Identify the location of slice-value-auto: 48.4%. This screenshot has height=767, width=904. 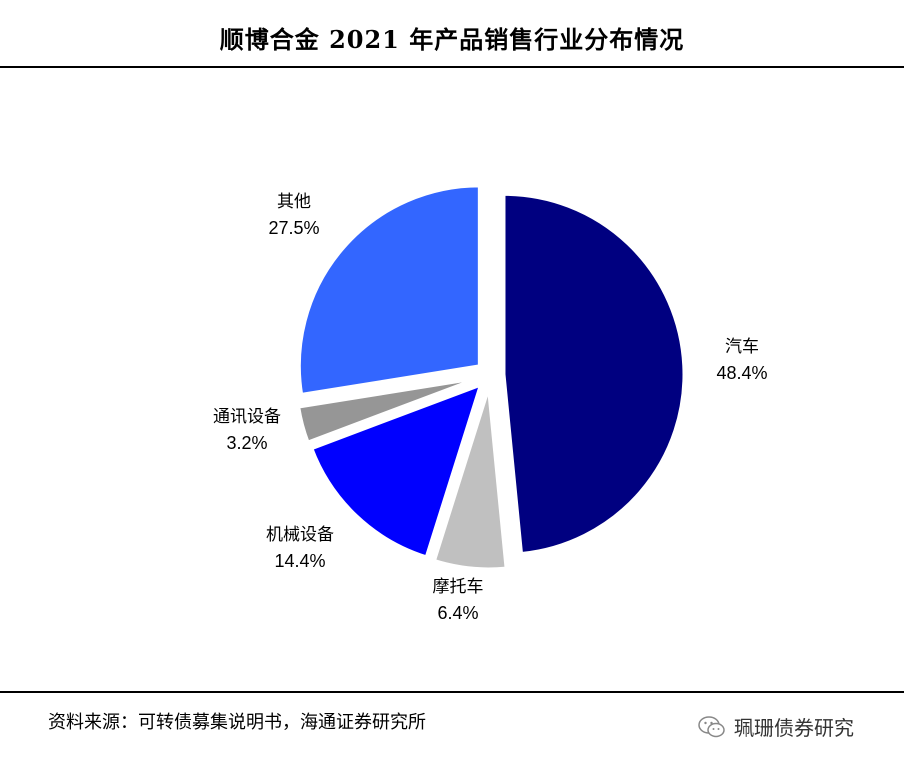
(741, 373).